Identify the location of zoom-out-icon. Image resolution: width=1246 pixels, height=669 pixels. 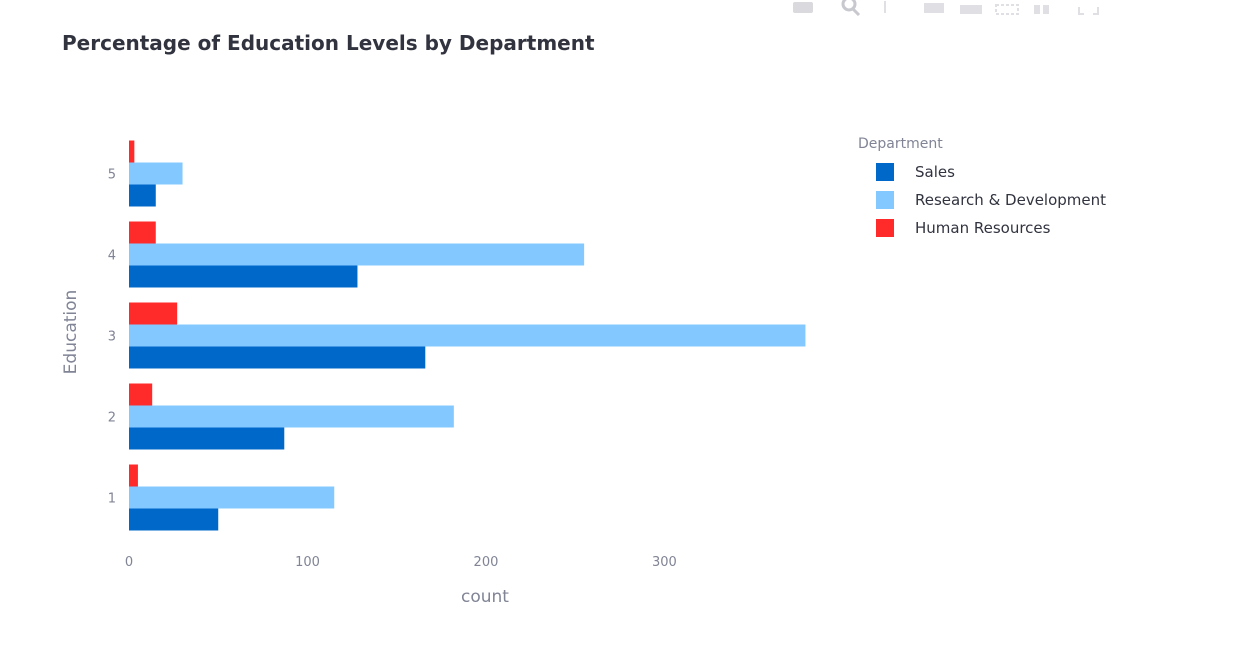
(1043, 7).